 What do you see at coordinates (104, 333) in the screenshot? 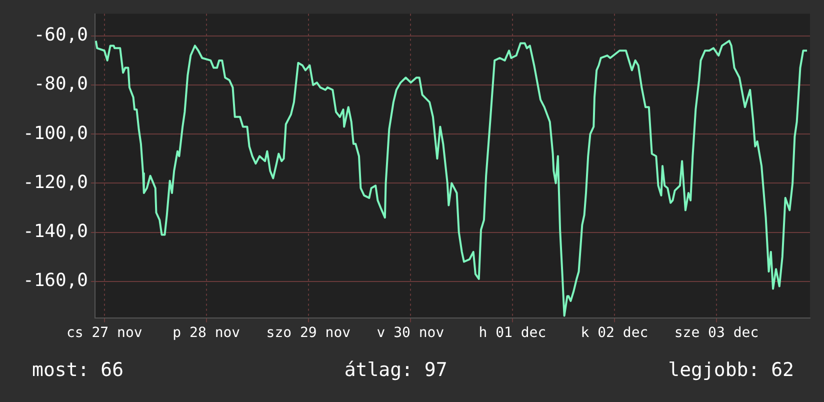
I see `x-tick-label: cs 27 nov` at bounding box center [104, 333].